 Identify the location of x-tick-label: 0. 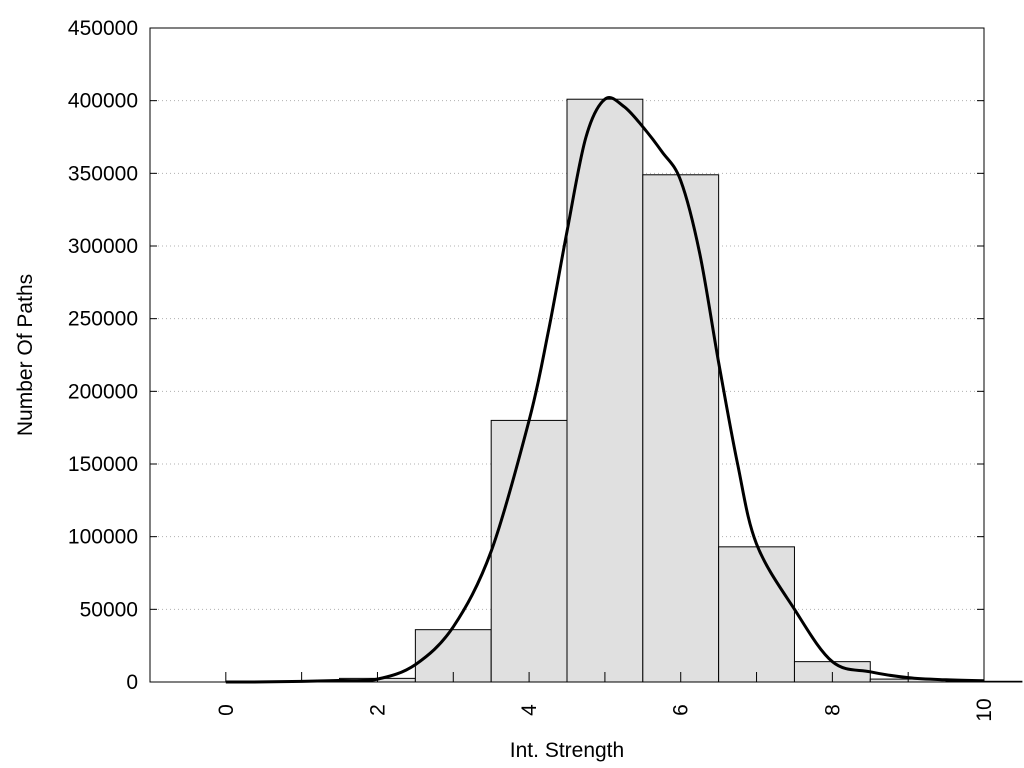
(226, 710).